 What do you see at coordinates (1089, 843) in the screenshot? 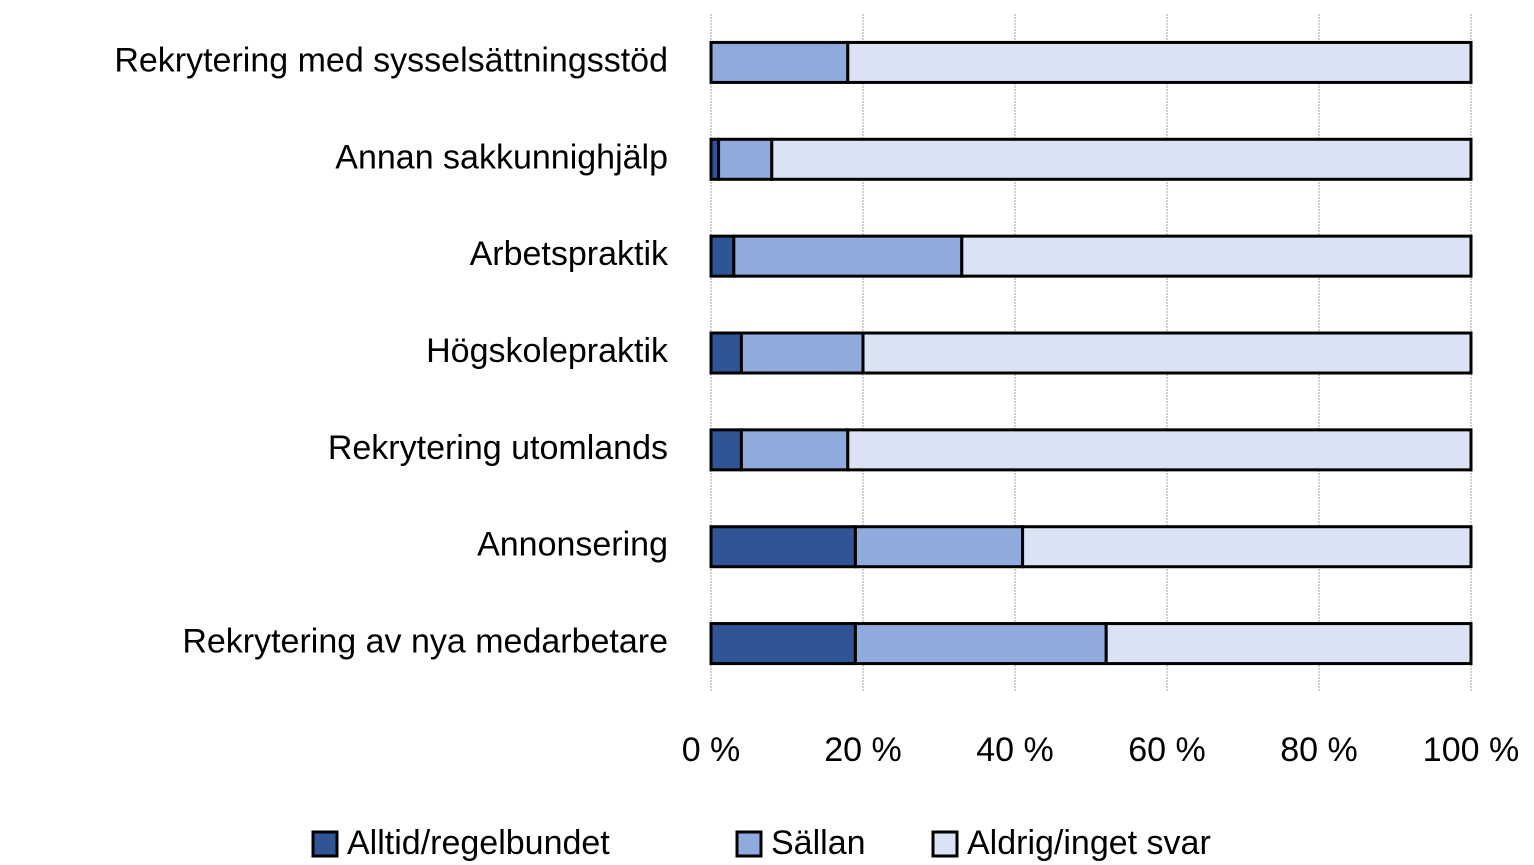
I see `legend-label: Aldrig/inget svar` at bounding box center [1089, 843].